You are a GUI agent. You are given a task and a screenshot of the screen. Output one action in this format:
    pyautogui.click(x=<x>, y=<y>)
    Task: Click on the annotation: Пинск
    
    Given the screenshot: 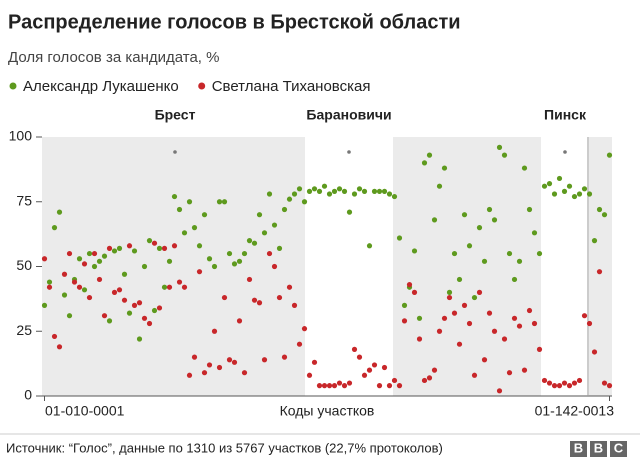 What is the action you would take?
    pyautogui.click(x=565, y=115)
    